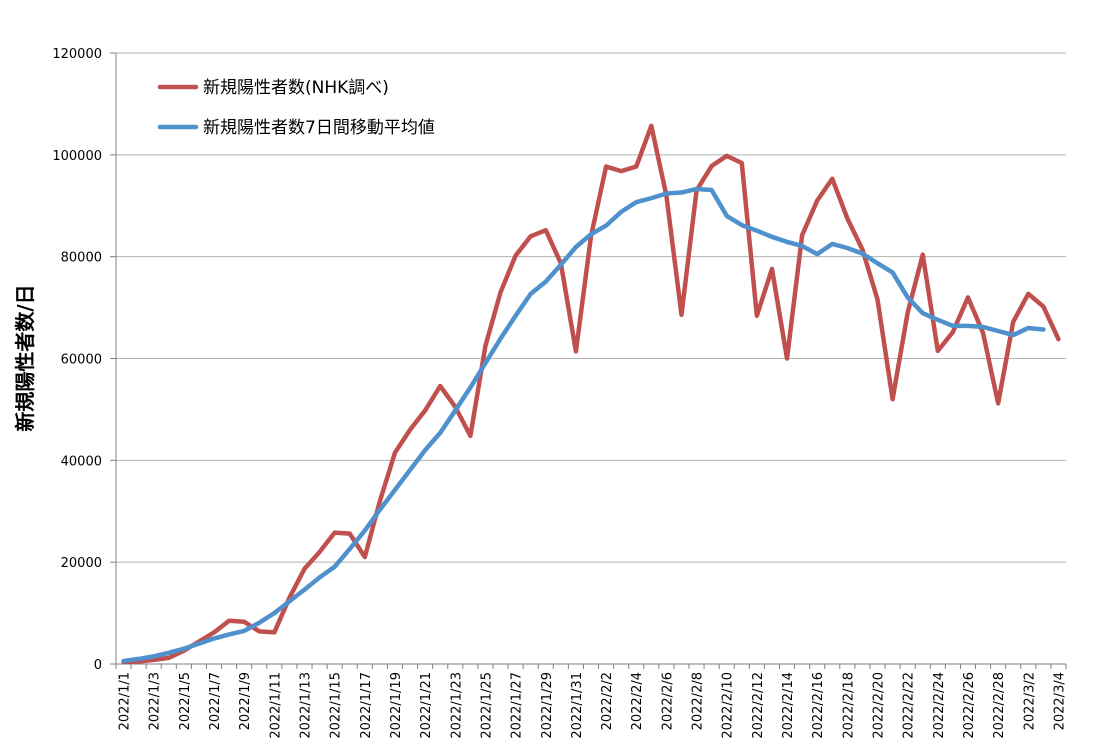 The image size is (1107, 752). Describe the element at coordinates (81, 258) in the screenshot. I see `y-tick-label: 80000` at that location.